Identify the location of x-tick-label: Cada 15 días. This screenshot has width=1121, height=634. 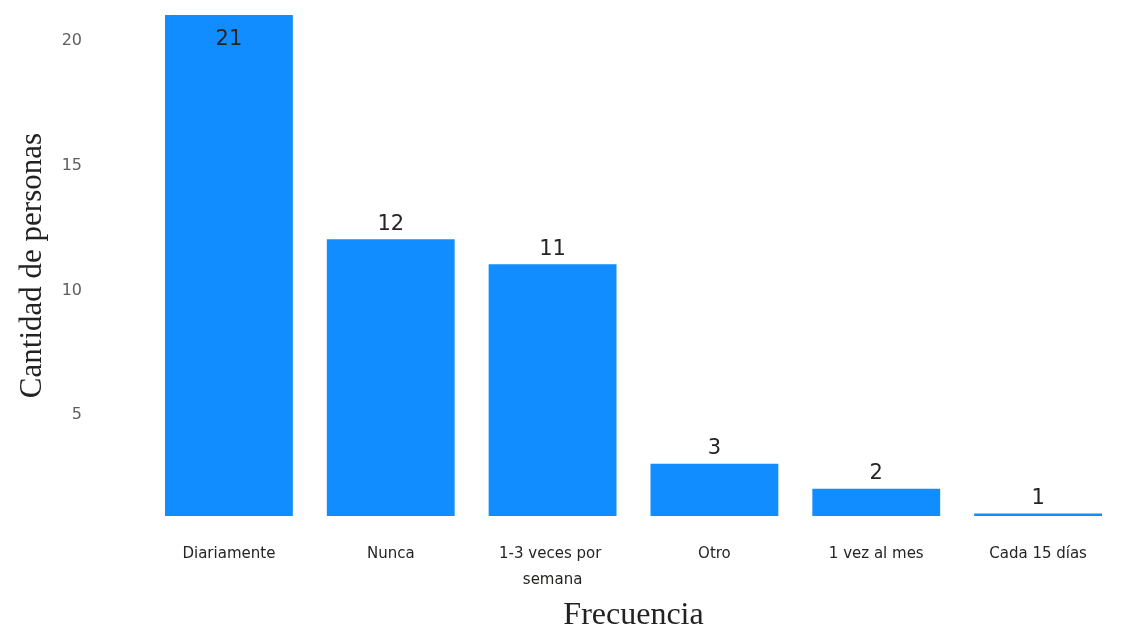
(1038, 553).